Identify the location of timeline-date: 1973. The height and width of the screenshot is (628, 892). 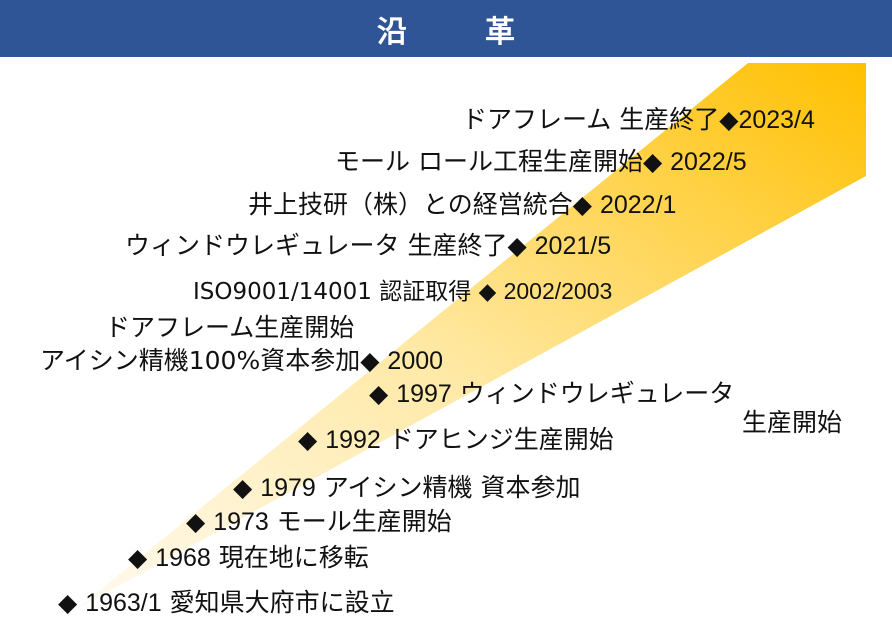
(241, 522).